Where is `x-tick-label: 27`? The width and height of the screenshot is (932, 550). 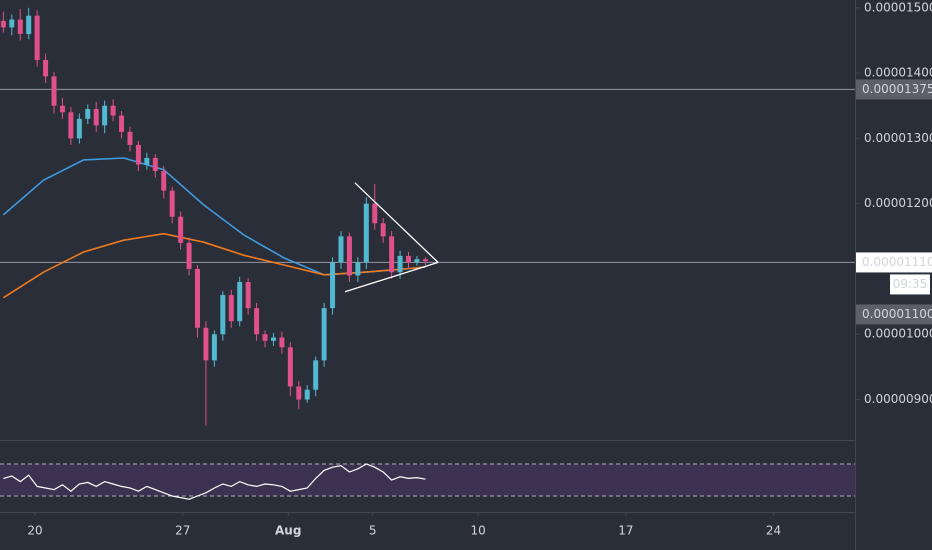
x-tick-label: 27 is located at coordinates (182, 531).